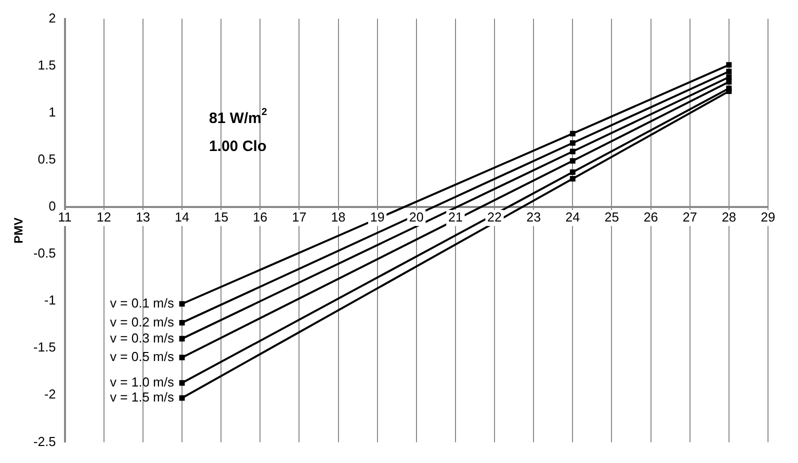  What do you see at coordinates (44, 441) in the screenshot?
I see `y-tick-label: -2.5` at bounding box center [44, 441].